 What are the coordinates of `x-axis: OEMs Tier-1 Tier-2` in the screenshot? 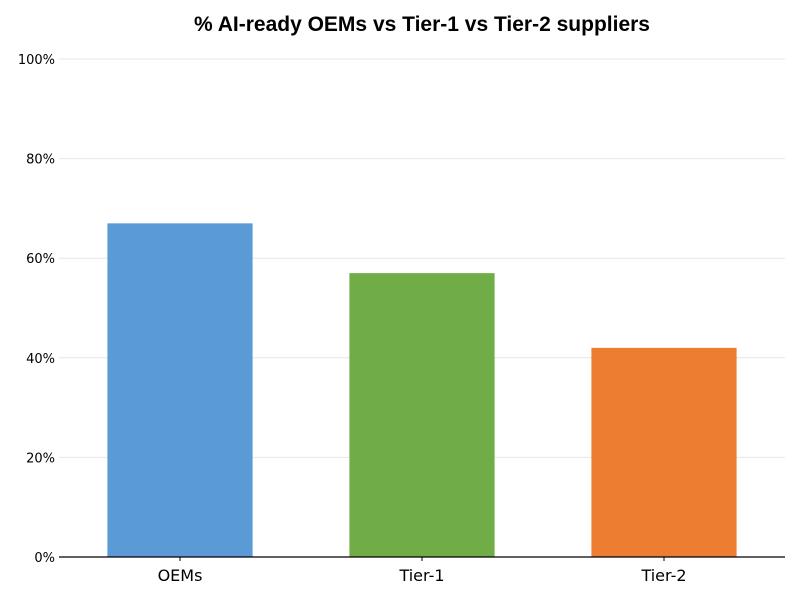 It's located at (422, 571).